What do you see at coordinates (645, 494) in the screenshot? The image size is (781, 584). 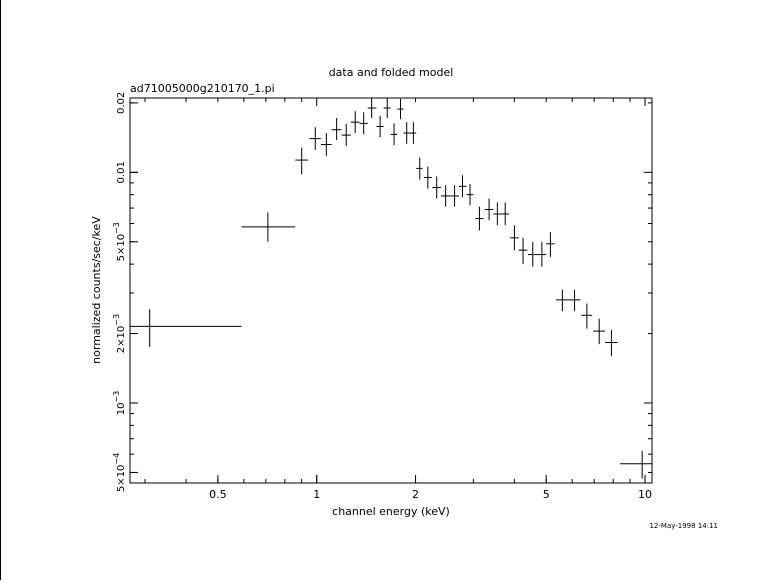 I see `x-tick-label: 10` at bounding box center [645, 494].